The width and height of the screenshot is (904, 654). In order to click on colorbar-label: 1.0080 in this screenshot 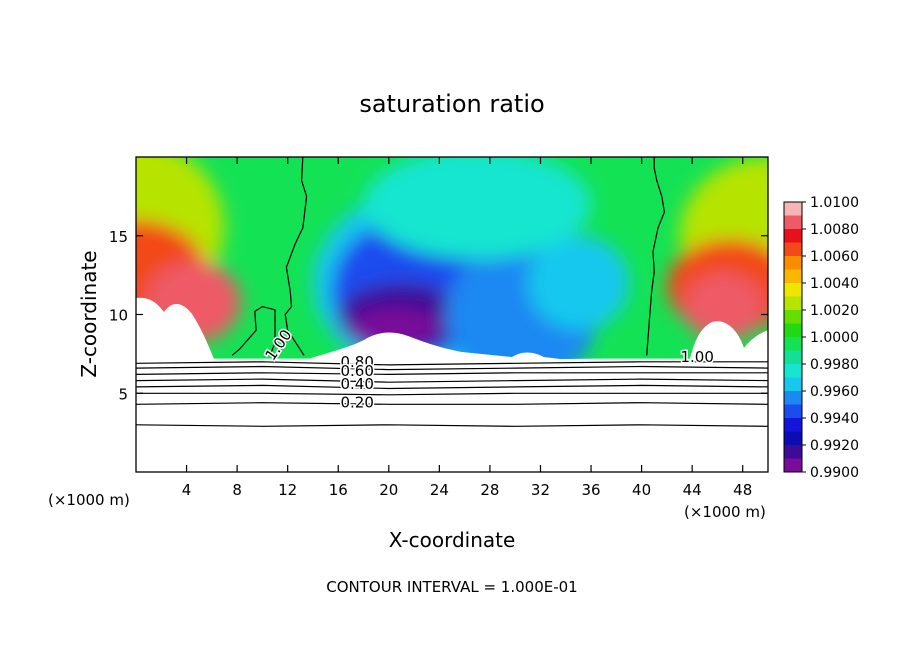, I will do `click(834, 230)`.